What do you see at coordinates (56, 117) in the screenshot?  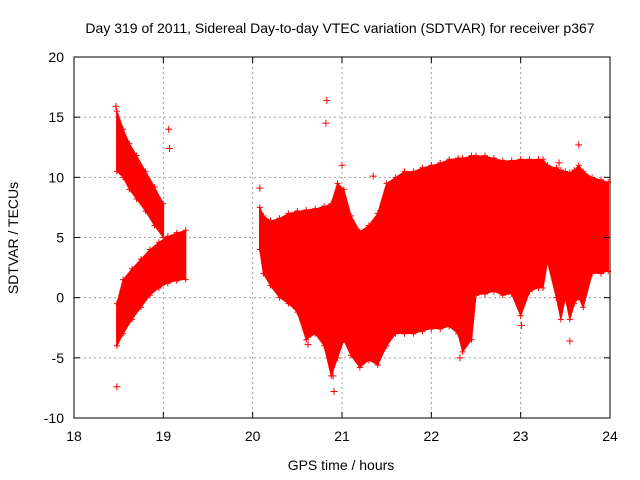 I see `y-tick-label: 15` at bounding box center [56, 117].